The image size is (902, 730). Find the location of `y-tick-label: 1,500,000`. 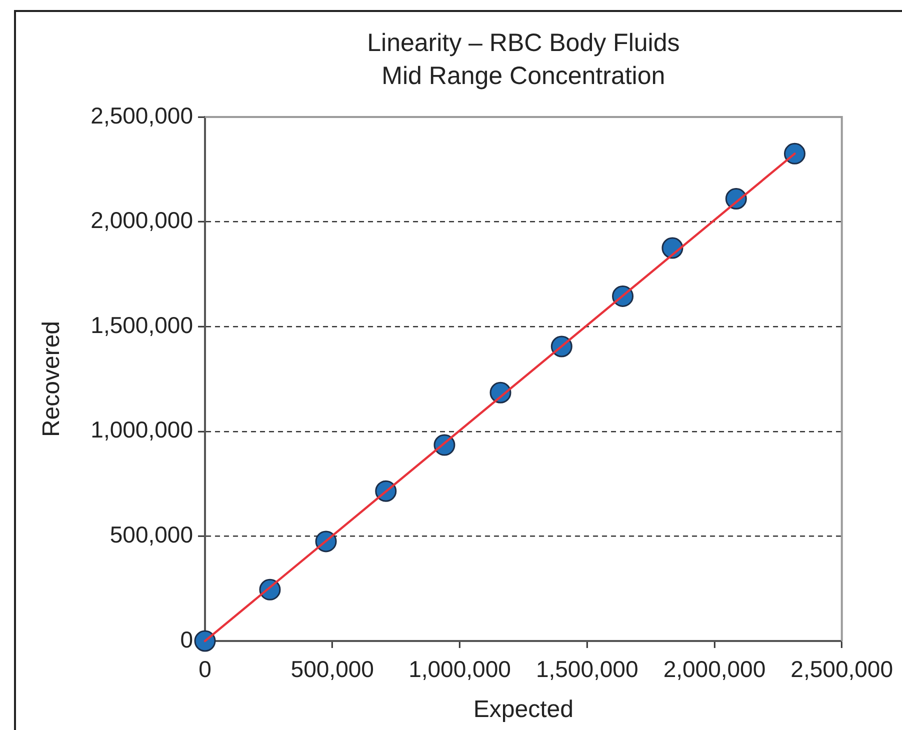

y-tick-label: 1,500,000 is located at coordinates (141, 325).